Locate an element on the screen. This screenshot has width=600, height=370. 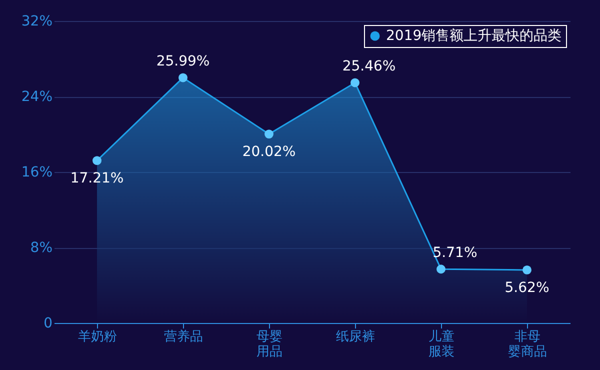
y-tick-label: 0 is located at coordinates (48, 324).